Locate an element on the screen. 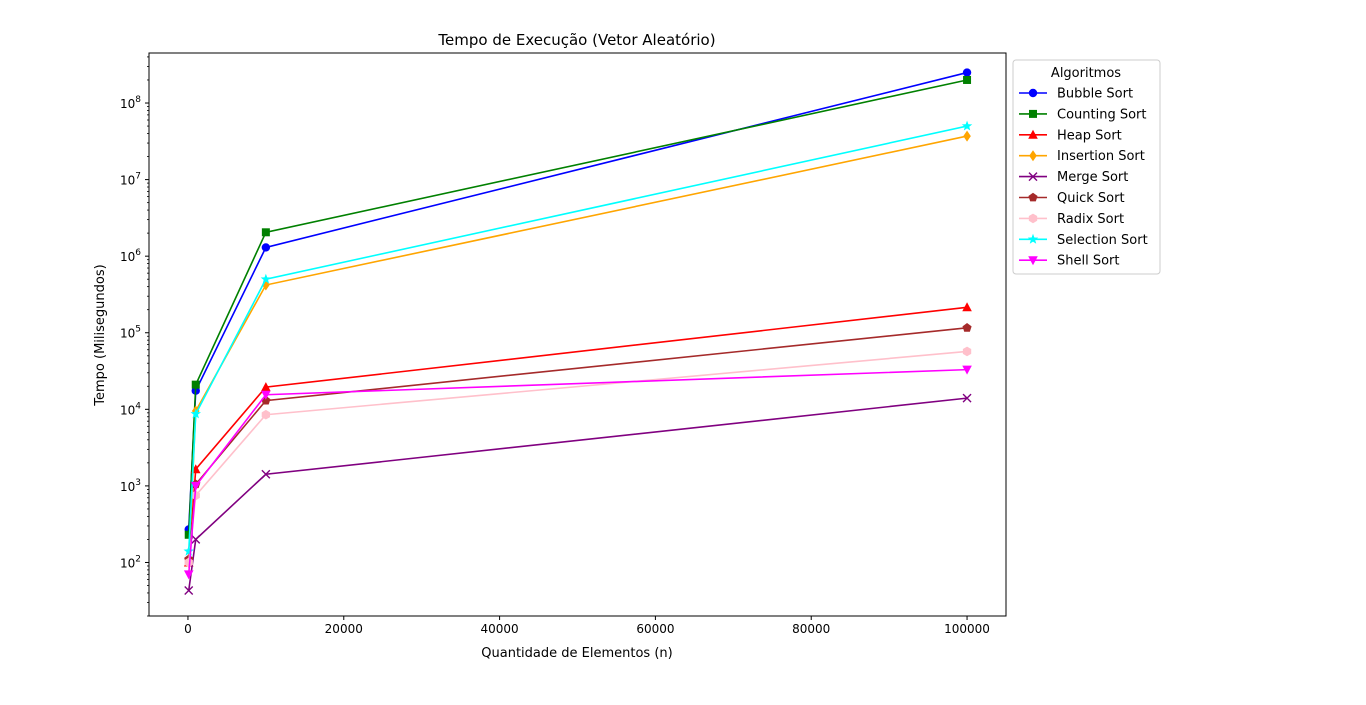 The image size is (1366, 705). y-tick-label: 10⁴ is located at coordinates (130, 409).